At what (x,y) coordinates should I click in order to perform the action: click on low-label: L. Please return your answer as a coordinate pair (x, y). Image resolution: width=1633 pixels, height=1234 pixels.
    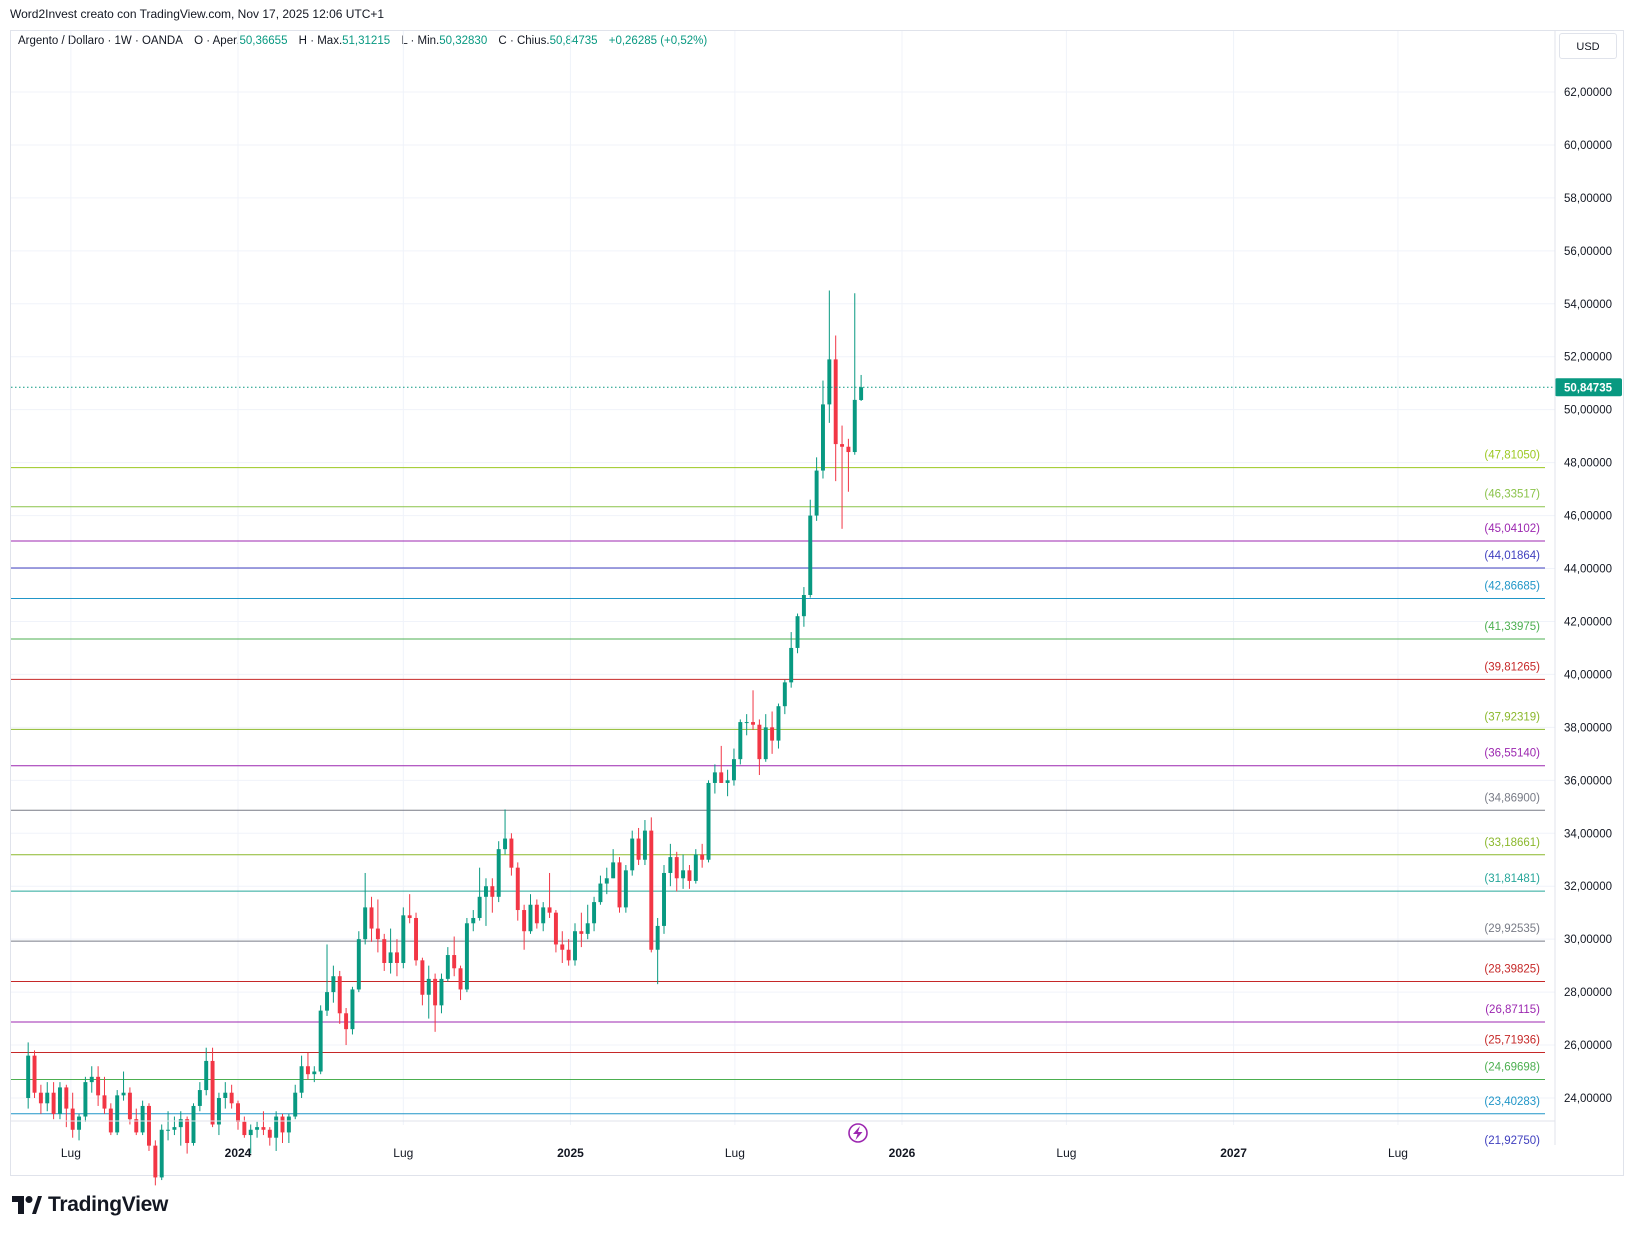
    Looking at the image, I should click on (404, 41).